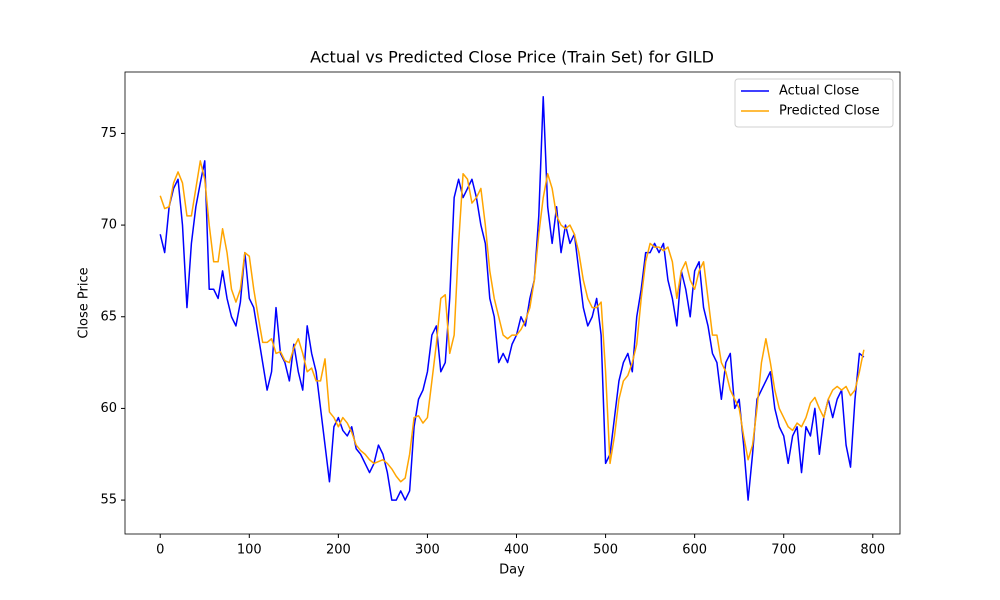 This screenshot has height=600, width=1000. What do you see at coordinates (108, 225) in the screenshot?
I see `y-tick-label: 70` at bounding box center [108, 225].